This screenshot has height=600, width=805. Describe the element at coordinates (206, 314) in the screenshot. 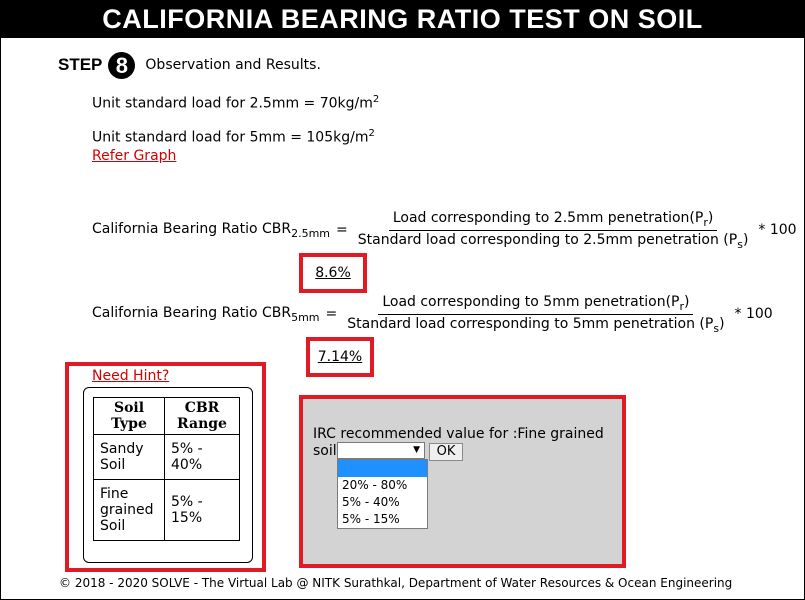

I see `cbr-5mm-prefix: California Bearing Ratio CBR5mm` at that location.